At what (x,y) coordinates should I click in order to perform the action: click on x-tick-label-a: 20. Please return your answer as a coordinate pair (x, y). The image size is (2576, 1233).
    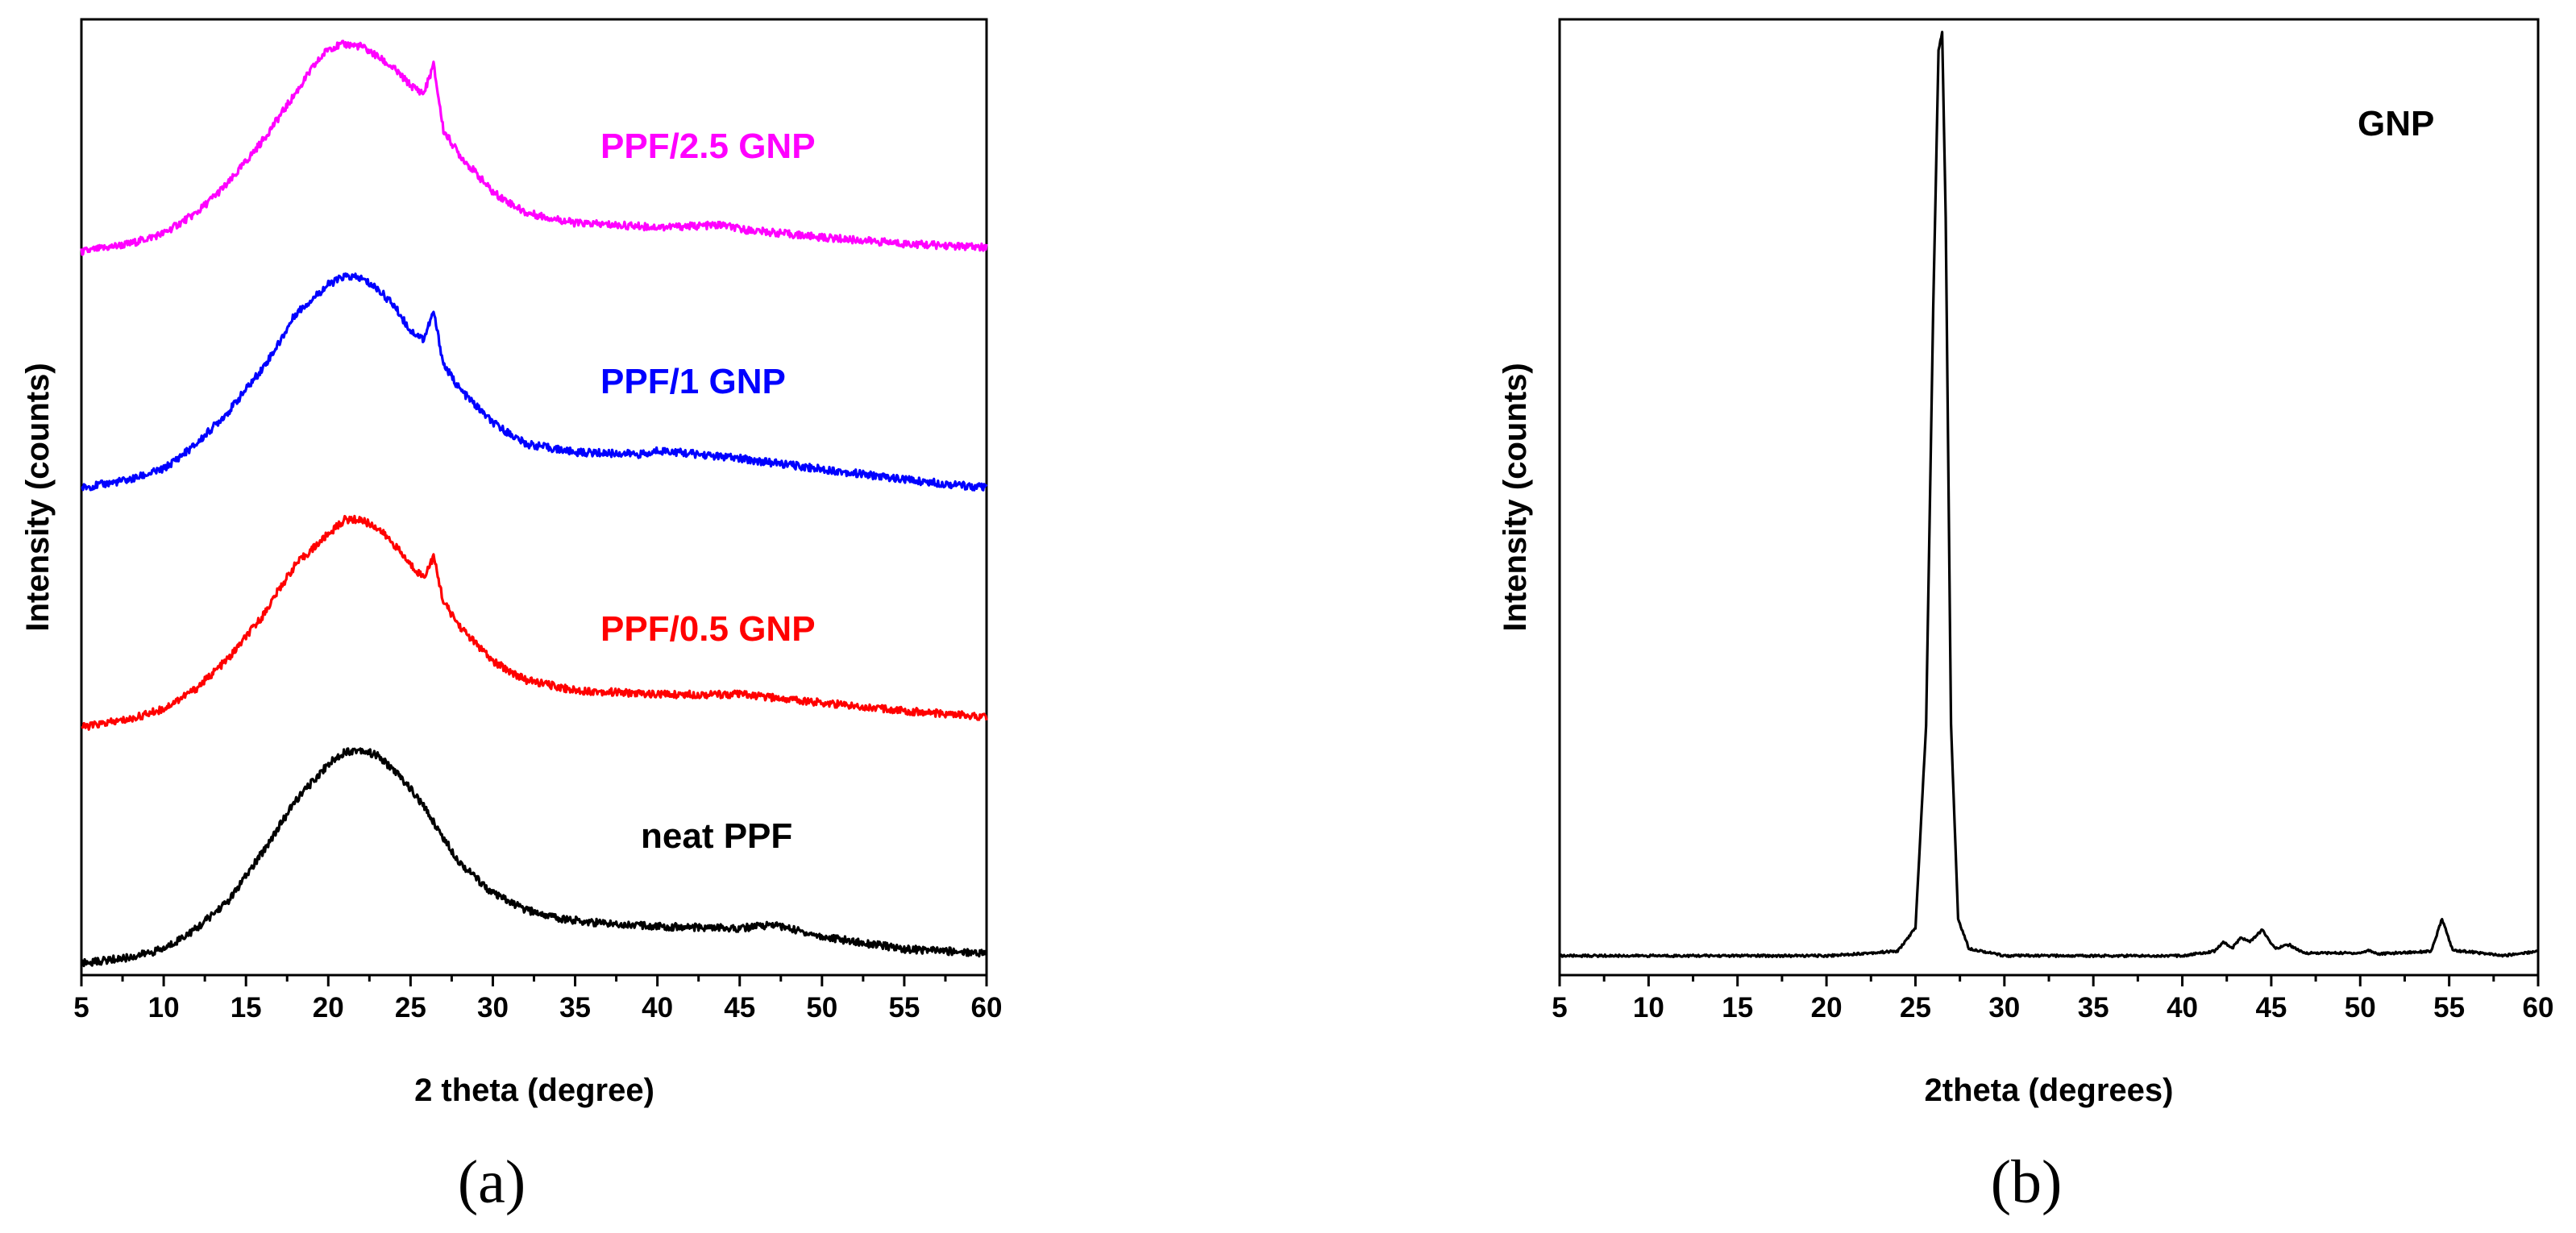
    Looking at the image, I should click on (328, 1007).